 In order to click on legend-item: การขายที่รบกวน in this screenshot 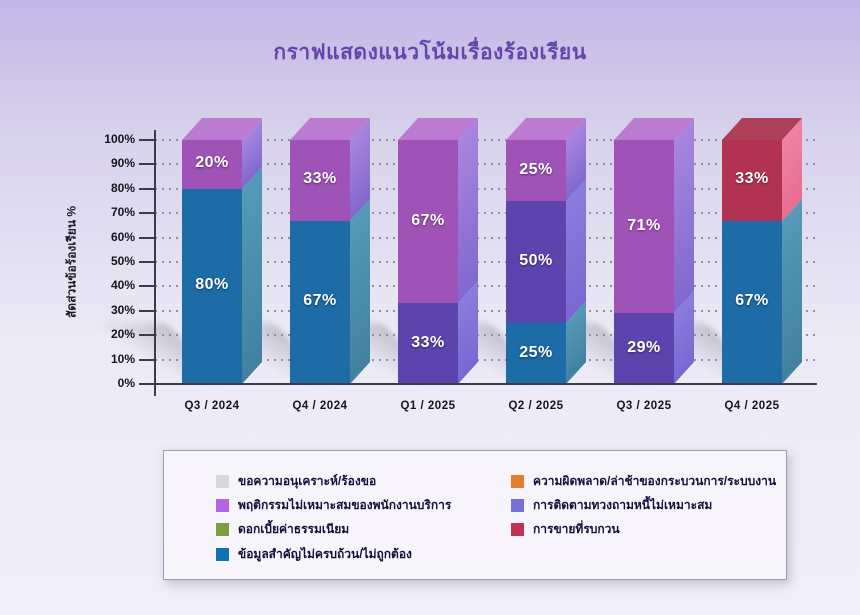, I will do `click(565, 529)`.